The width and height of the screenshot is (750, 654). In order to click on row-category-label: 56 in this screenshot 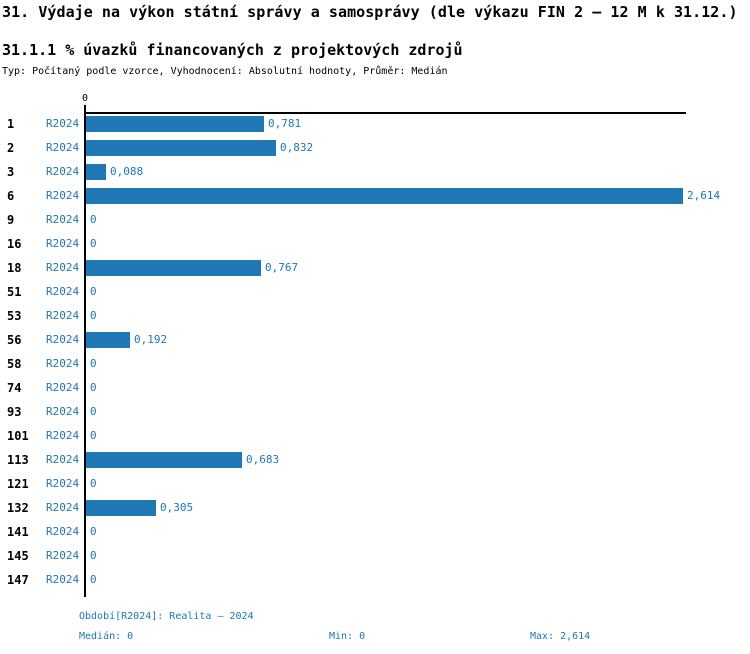, I will do `click(14, 340)`.